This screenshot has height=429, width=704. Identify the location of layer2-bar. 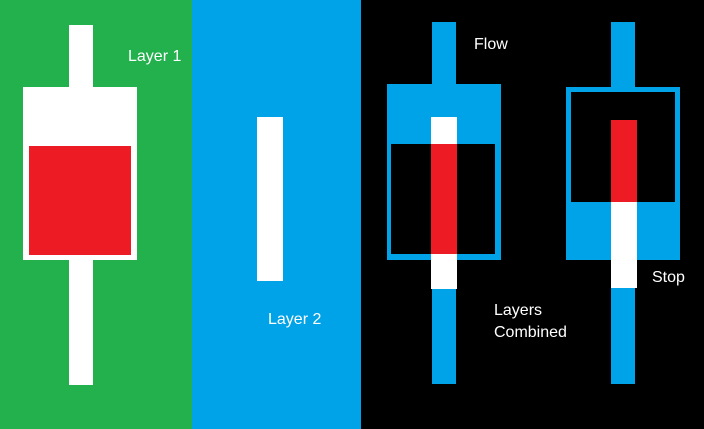
(270, 199).